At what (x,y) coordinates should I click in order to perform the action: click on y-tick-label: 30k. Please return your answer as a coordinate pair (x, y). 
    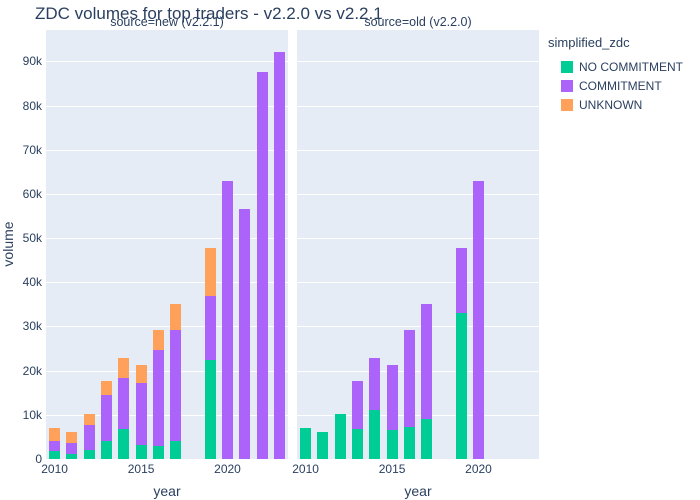
    Looking at the image, I should click on (32, 326).